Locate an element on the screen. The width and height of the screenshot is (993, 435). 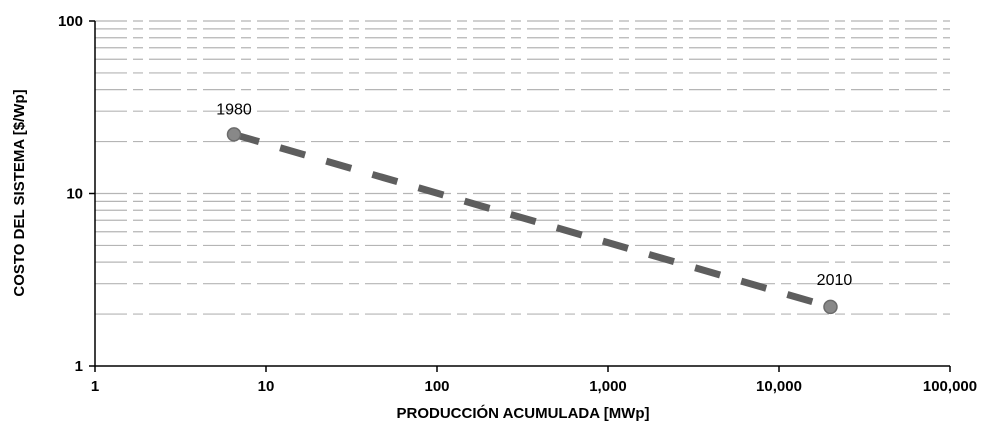
x-tick-label: 1 is located at coordinates (95, 386).